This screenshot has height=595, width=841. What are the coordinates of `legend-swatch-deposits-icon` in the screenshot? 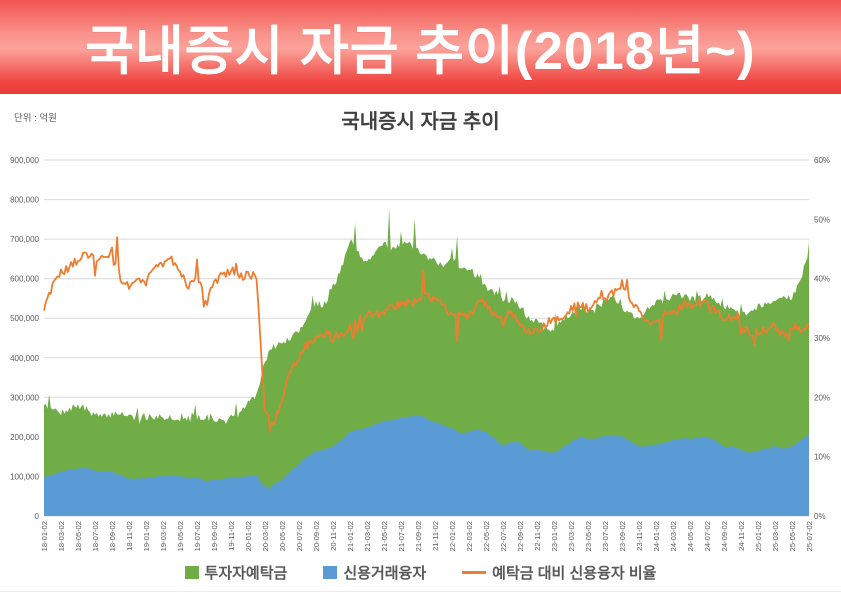 It's located at (191, 572).